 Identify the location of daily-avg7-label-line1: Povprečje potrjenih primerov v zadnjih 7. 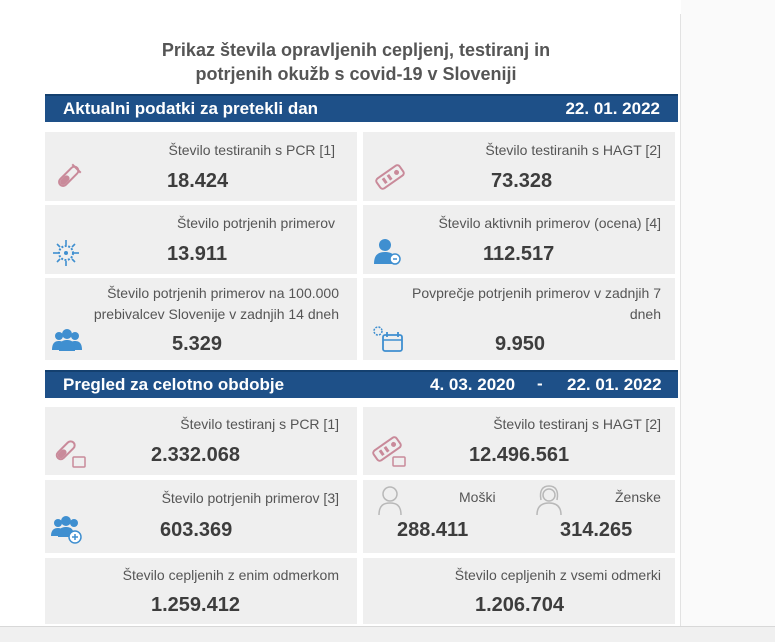
(536, 293).